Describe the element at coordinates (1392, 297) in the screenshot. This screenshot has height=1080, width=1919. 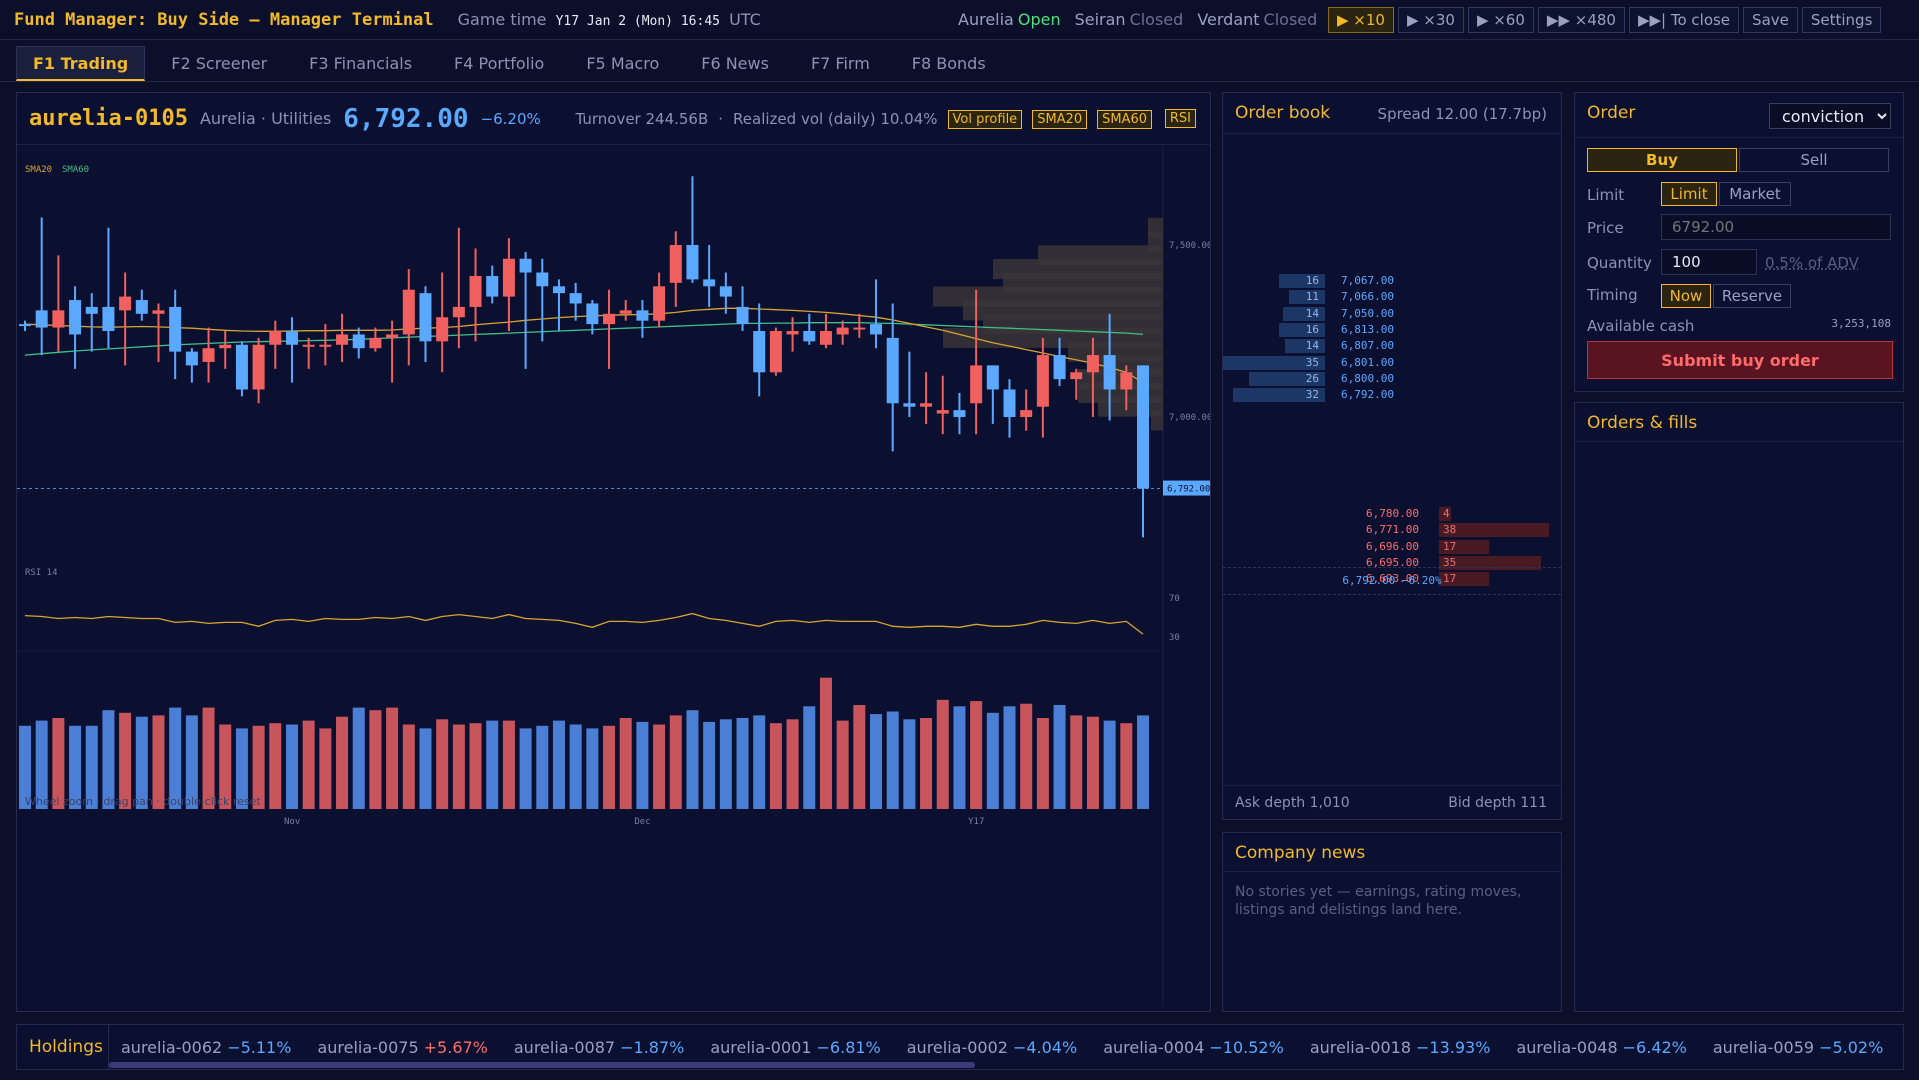
I see `ask-row: 11 7,066.00` at that location.